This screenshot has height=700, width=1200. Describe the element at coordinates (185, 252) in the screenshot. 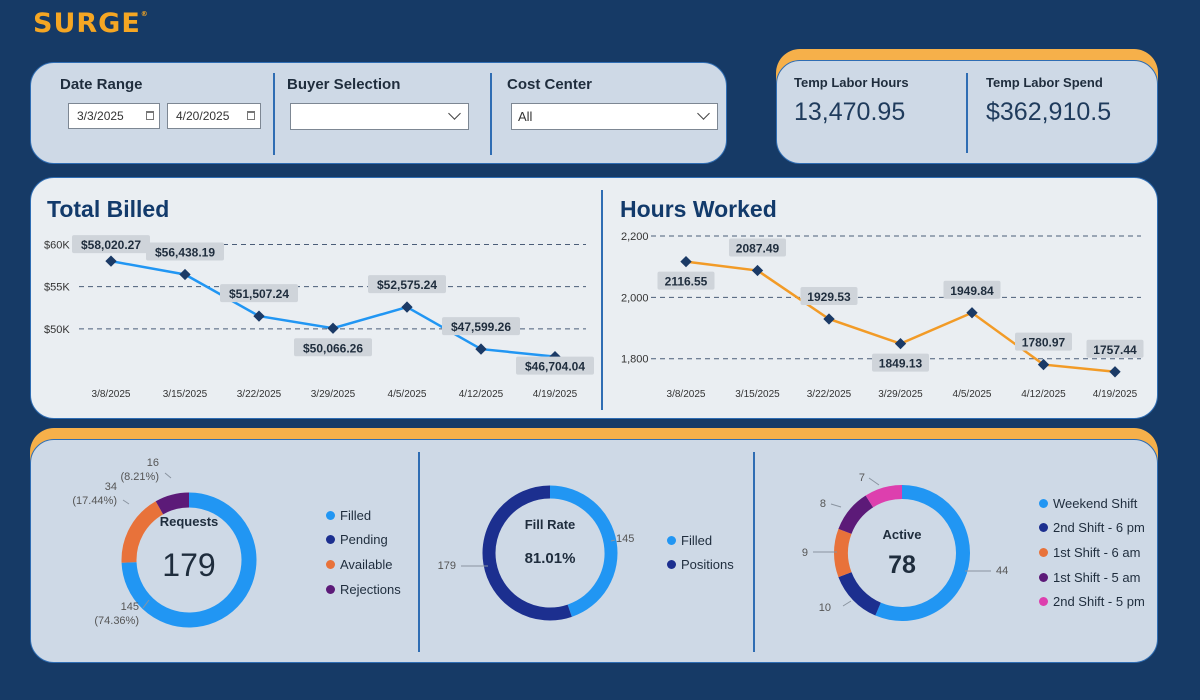

I see `data-label: $56,438.19` at that location.